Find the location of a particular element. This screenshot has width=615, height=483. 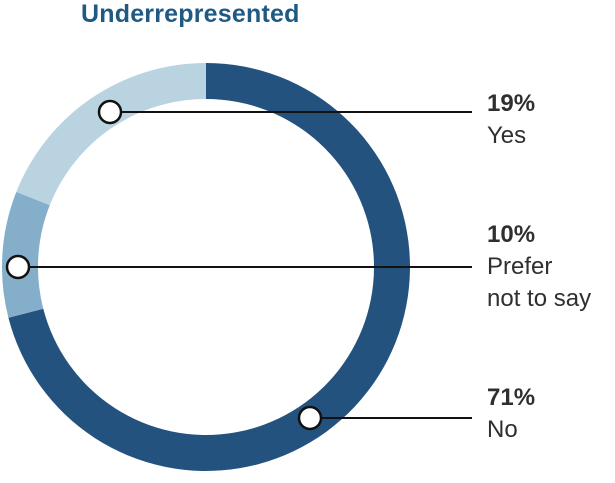

slice-label-prefer-not-to-say: 10% Prefer not to say is located at coordinates (539, 267).